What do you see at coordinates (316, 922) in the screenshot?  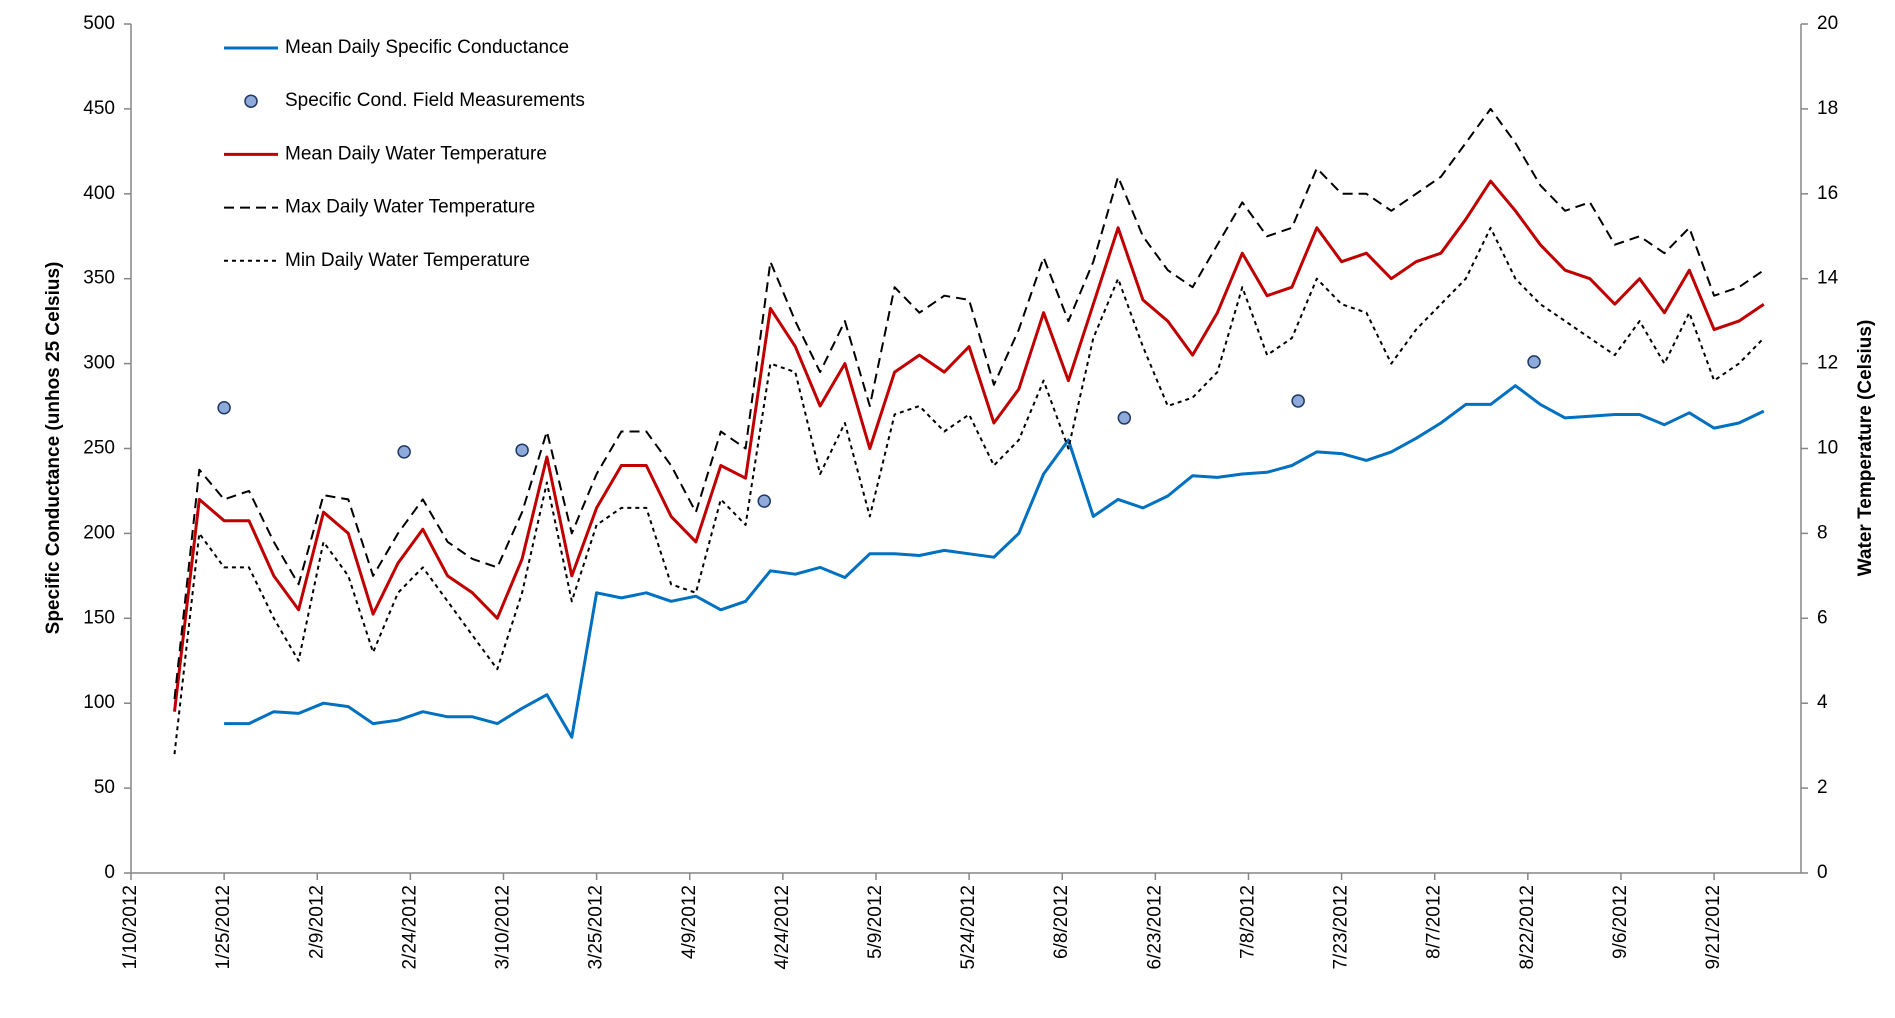 I see `x-tick-label: 2/9/2012` at bounding box center [316, 922].